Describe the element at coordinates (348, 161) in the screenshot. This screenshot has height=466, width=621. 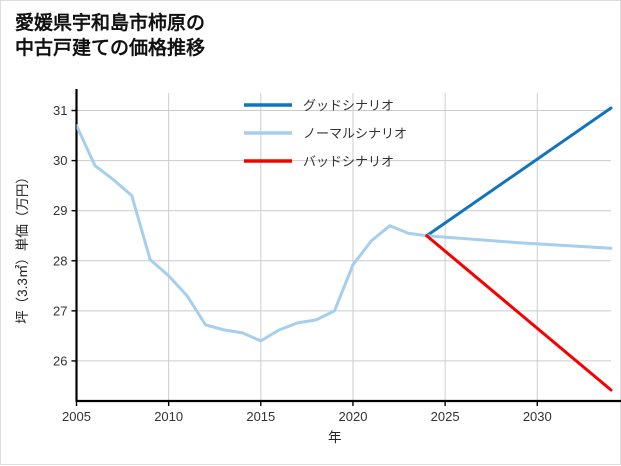
I see `legend-label-バッドシナリオ: バッドシナリオ` at that location.